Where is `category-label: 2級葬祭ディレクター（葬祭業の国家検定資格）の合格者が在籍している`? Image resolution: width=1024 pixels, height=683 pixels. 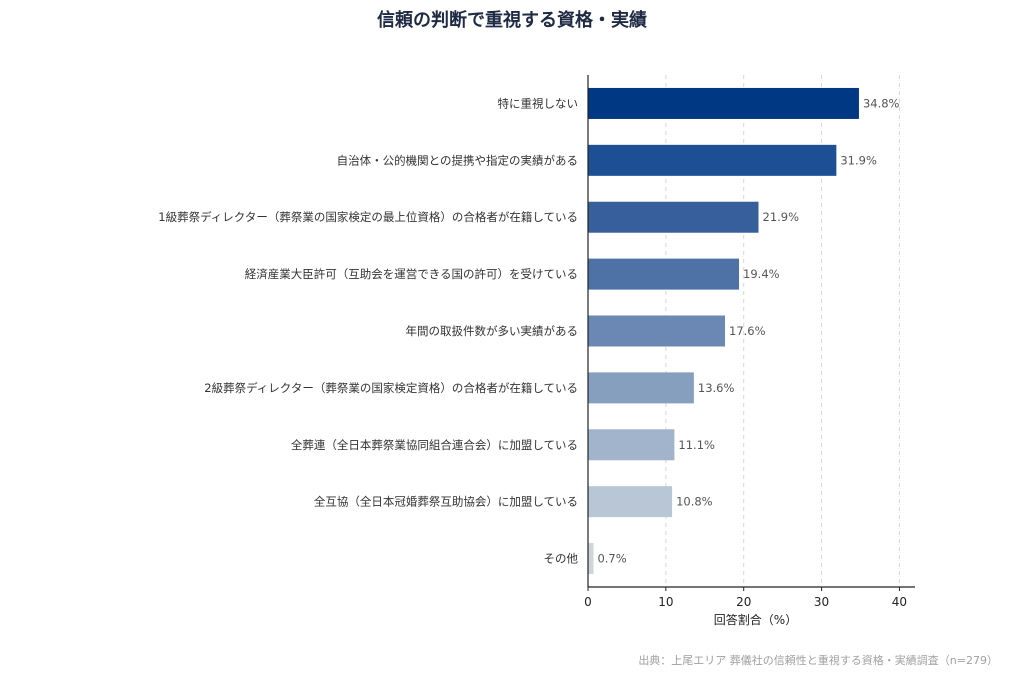 category-label: 2級葬祭ディレクター（葬祭業の国家検定資格）の合格者が在籍している is located at coordinates (391, 388).